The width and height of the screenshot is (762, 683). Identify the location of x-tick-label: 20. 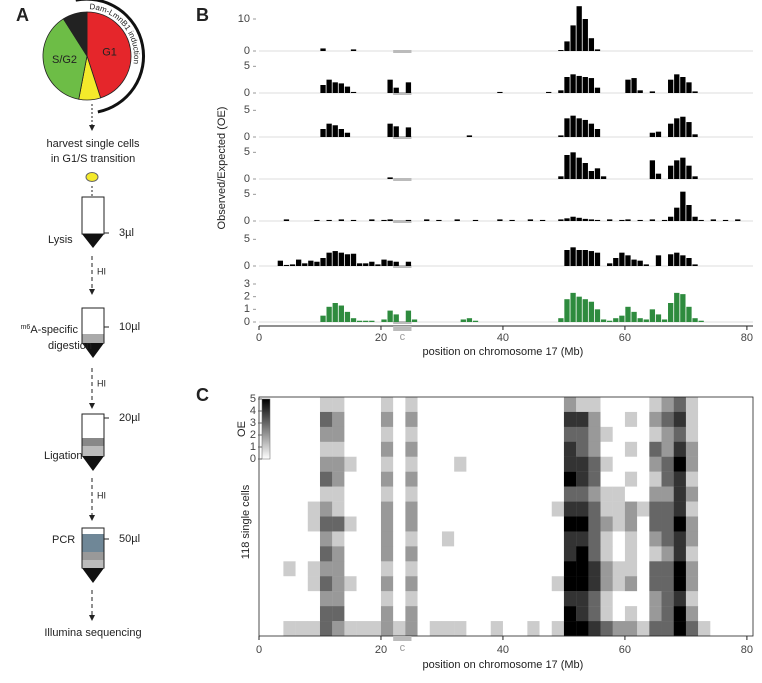
(381, 338).